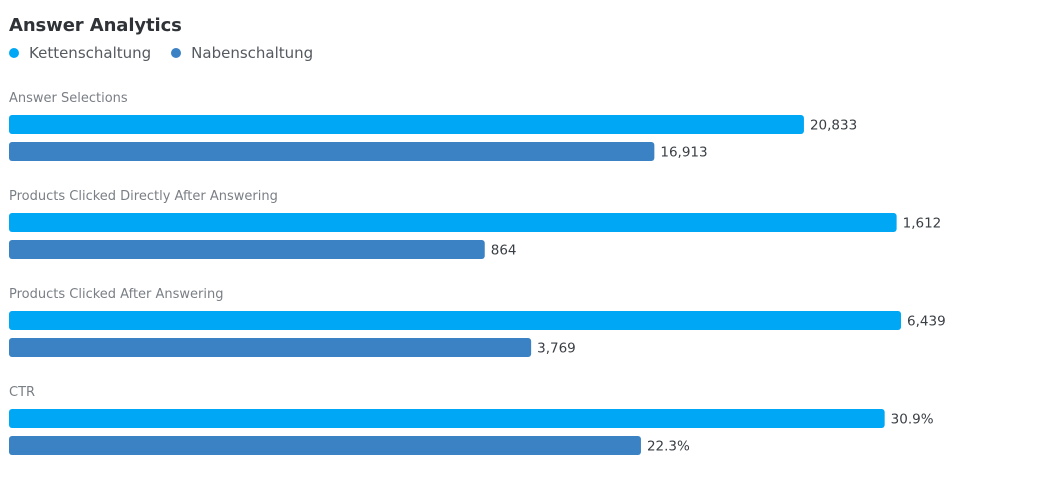  I want to click on chart-title: Answer Analytics, so click(95, 25).